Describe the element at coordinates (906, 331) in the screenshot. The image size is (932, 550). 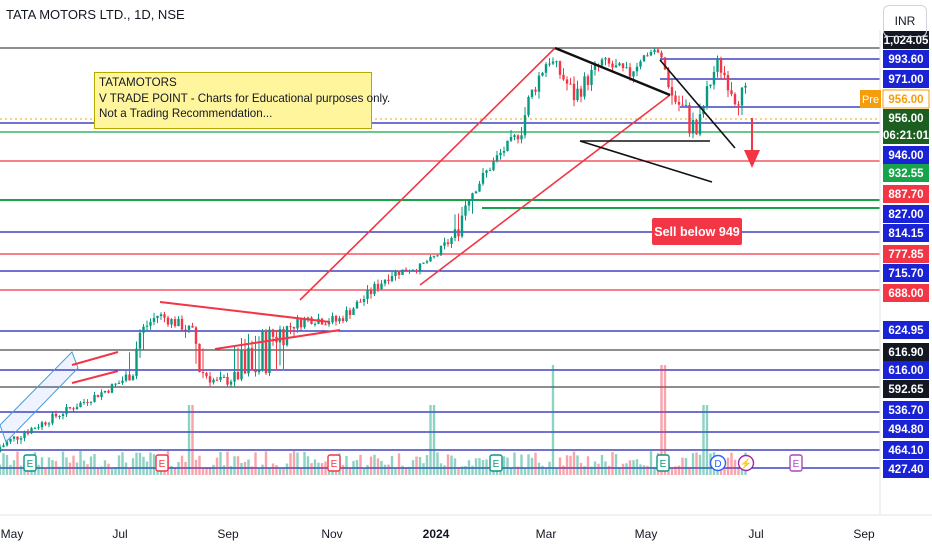
I see `price-label-14: 624.95` at that location.